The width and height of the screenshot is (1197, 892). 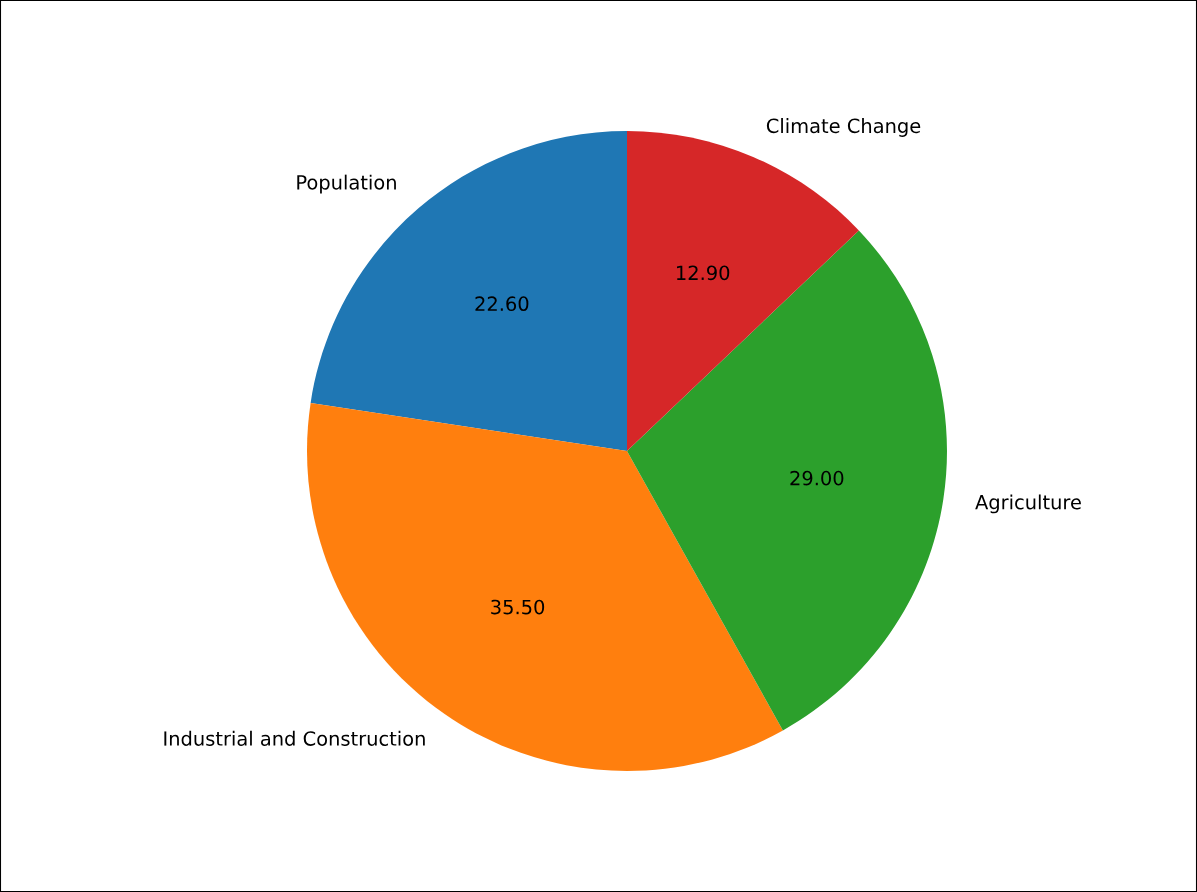 I want to click on data-label: 22.60, so click(x=502, y=304).